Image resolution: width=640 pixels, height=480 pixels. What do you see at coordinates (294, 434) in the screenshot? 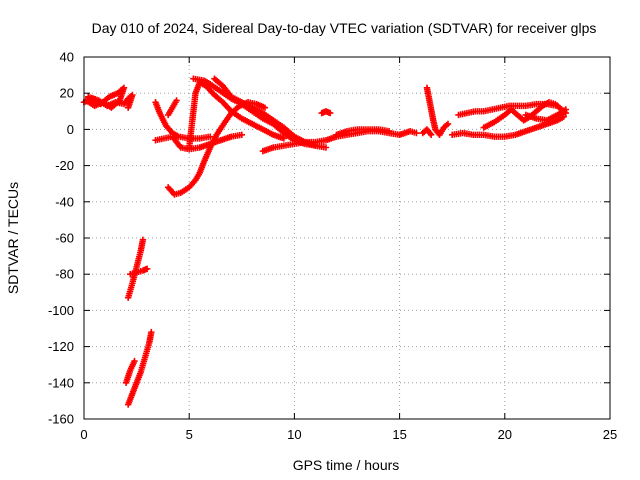
I see `x-tick-label: 10` at bounding box center [294, 434].